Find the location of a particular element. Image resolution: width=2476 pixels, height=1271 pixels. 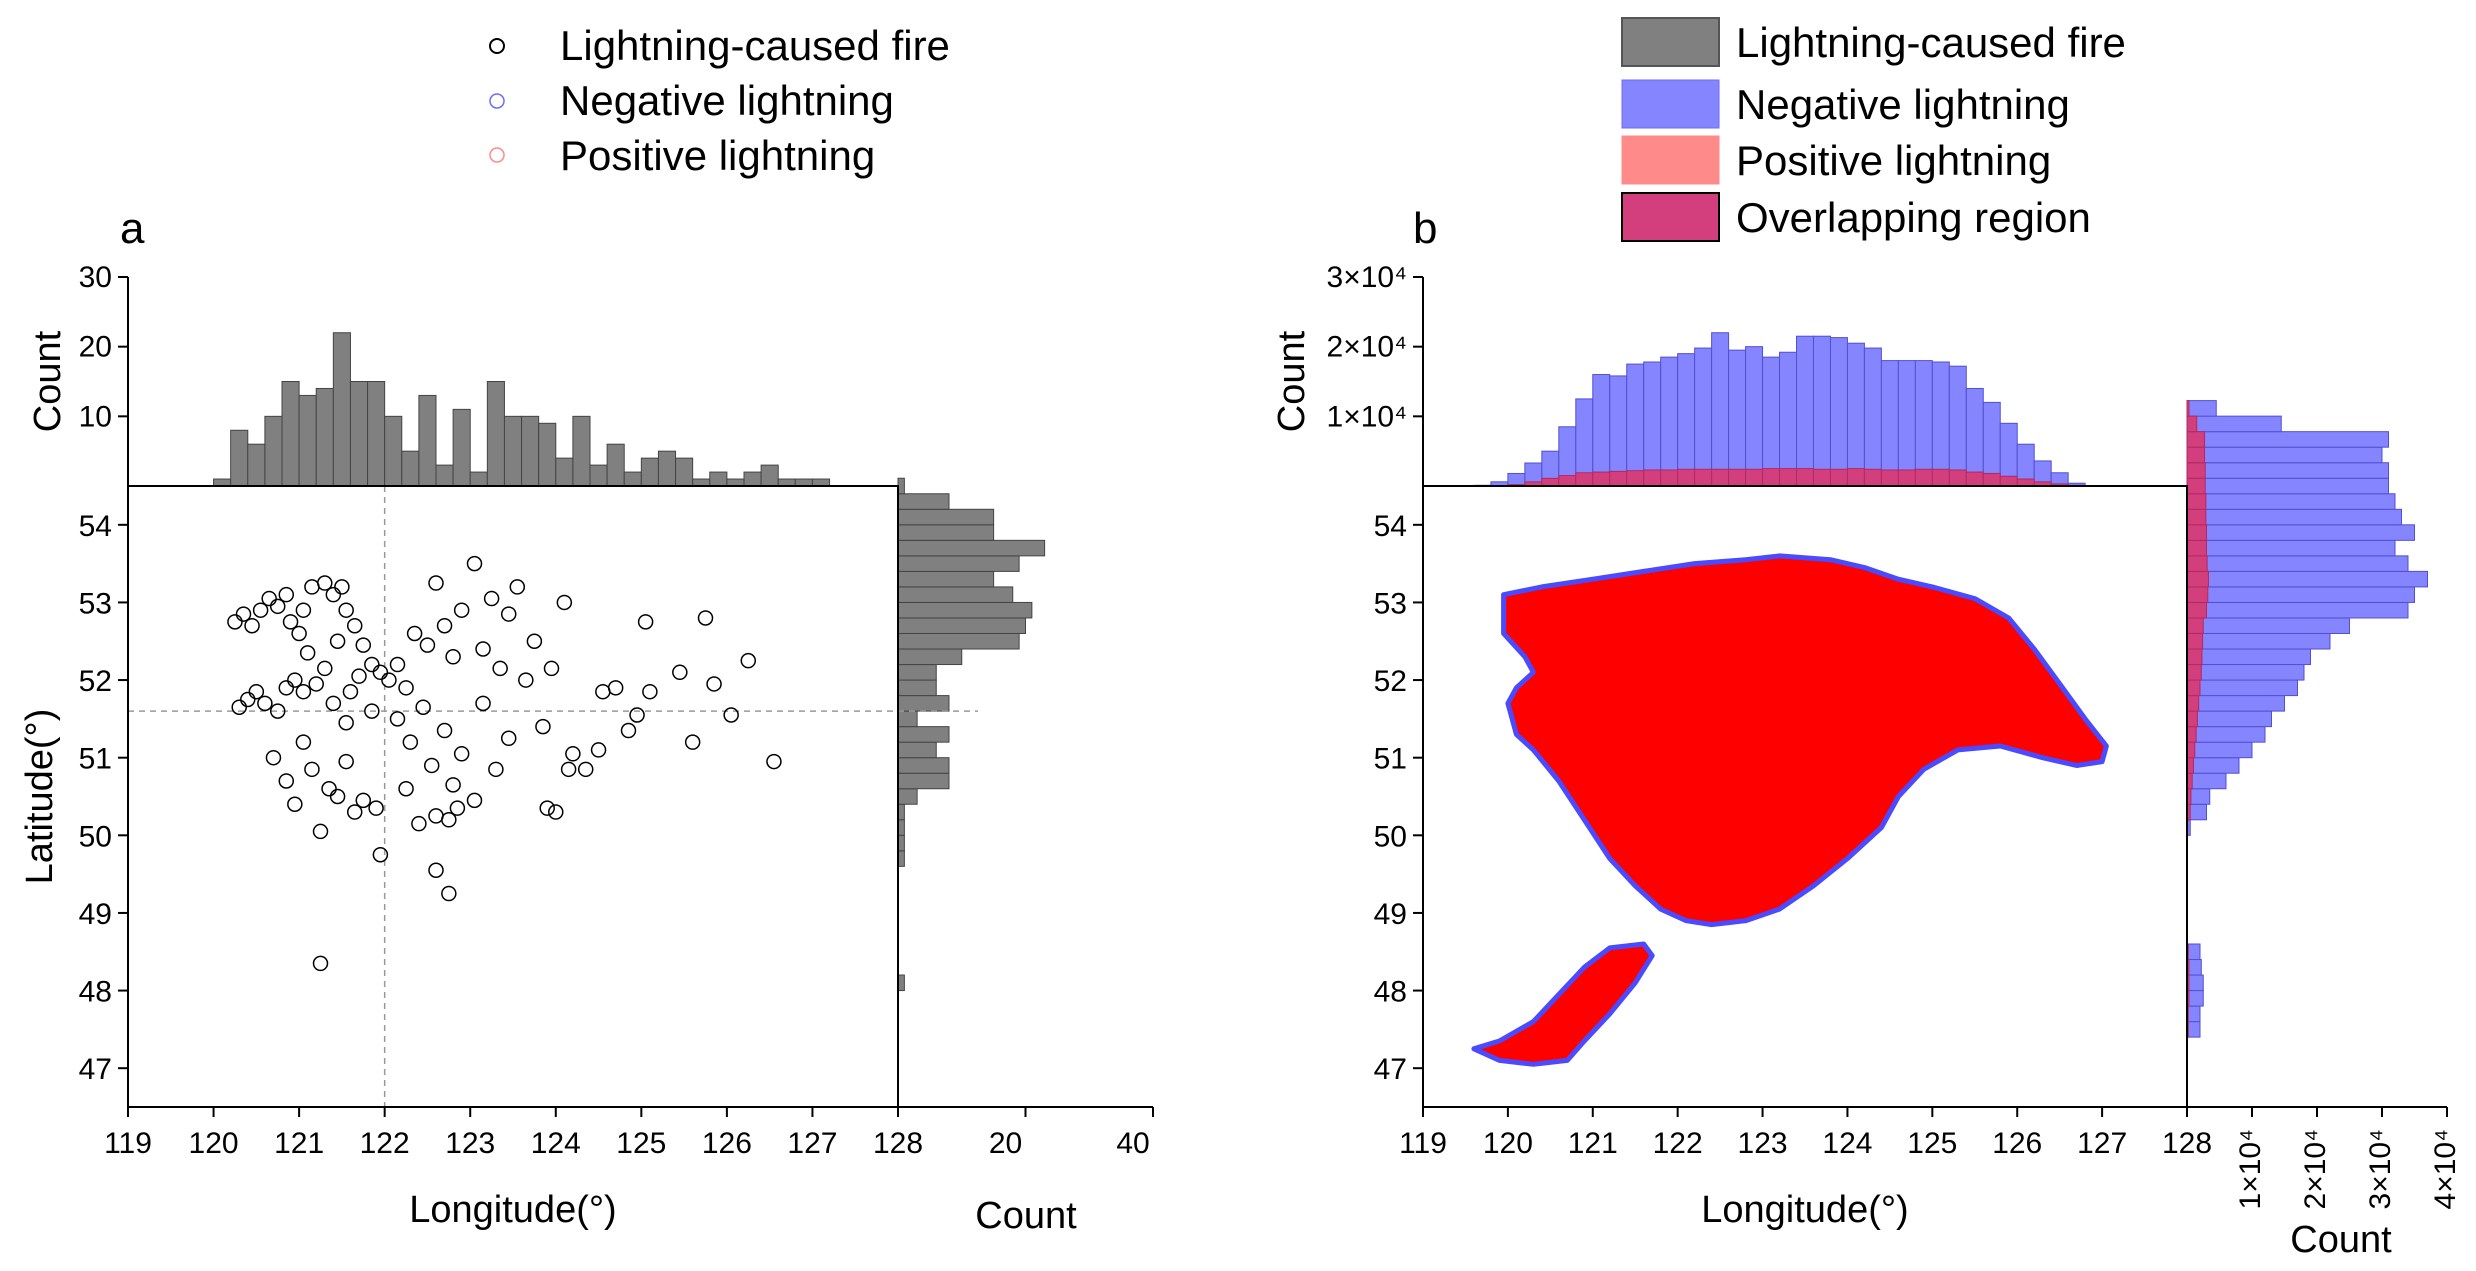

legend-b-overlap-label: Overlapping region is located at coordinates (1913, 217).